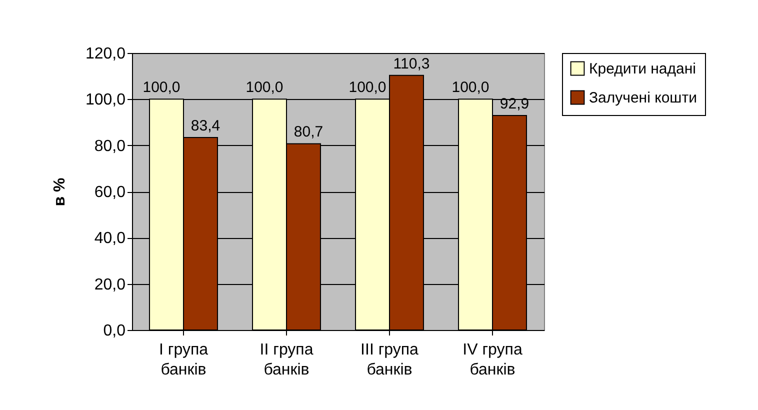 This screenshot has height=410, width=758. What do you see at coordinates (110, 285) in the screenshot?
I see `y-tick-label: 20,0` at bounding box center [110, 285].